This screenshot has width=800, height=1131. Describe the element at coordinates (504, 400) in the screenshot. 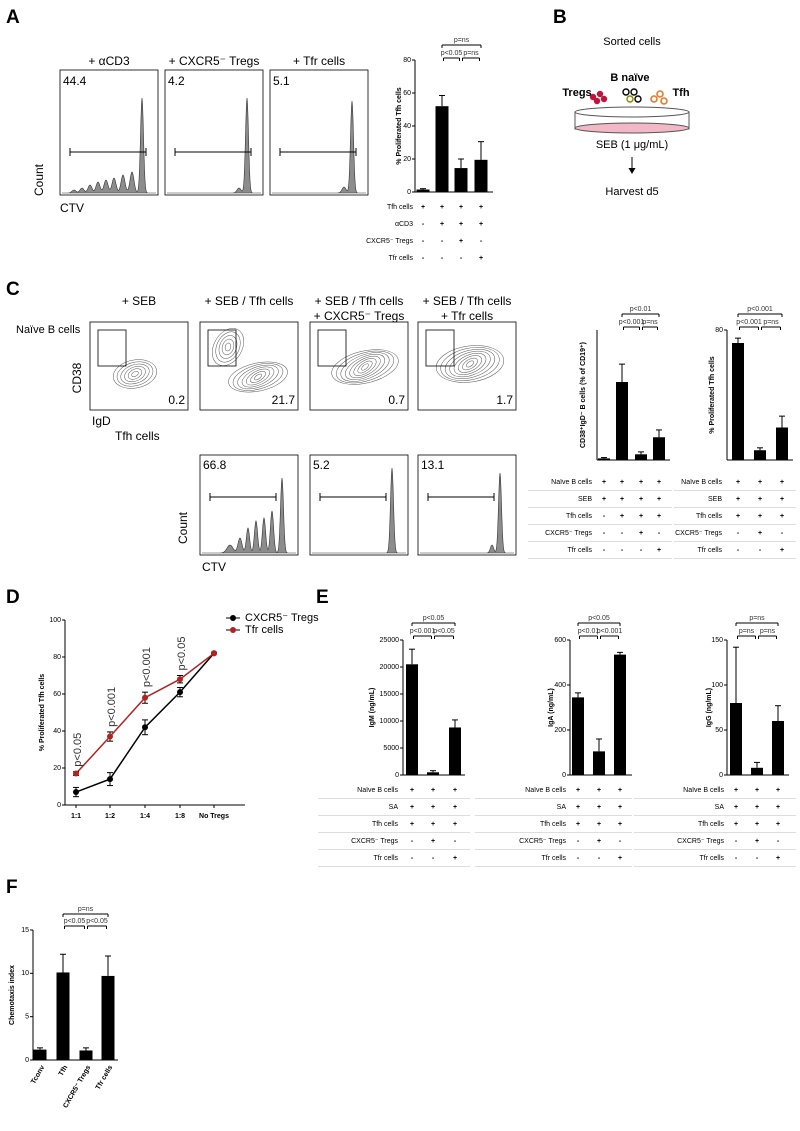

I see `gate-value: 1.7` at that location.